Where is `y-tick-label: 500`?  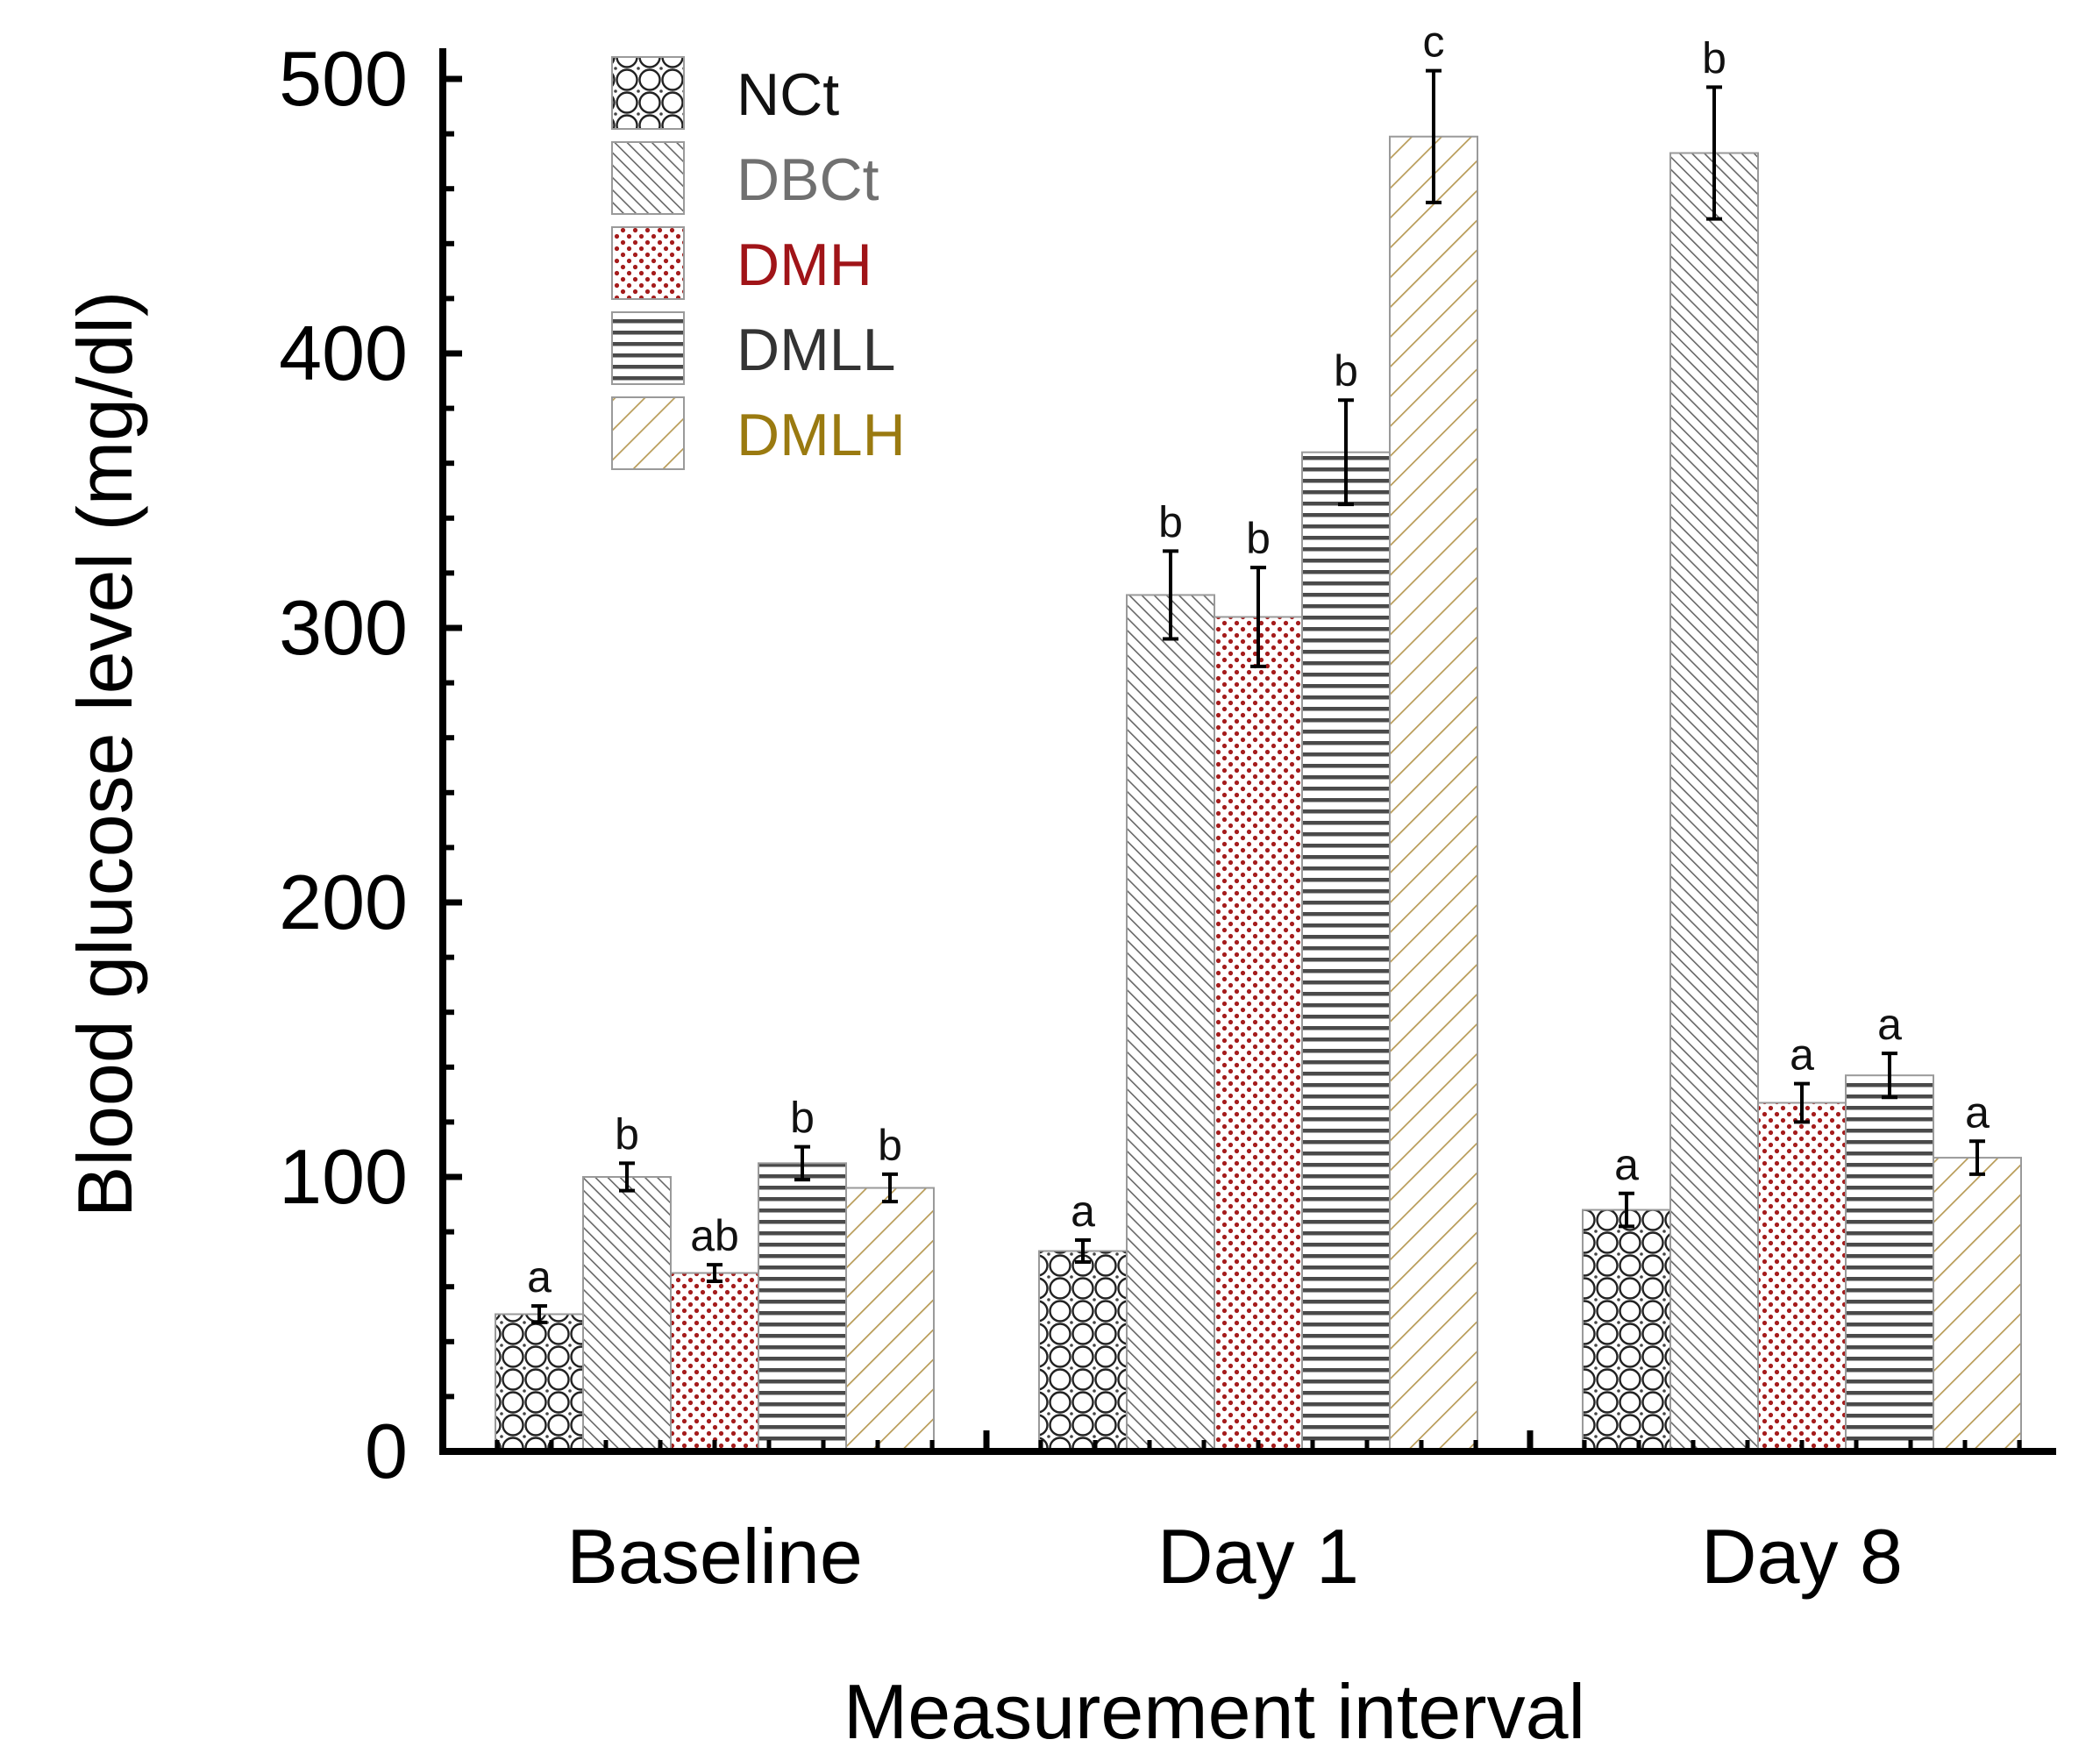 y-tick-label: 500 is located at coordinates (343, 78).